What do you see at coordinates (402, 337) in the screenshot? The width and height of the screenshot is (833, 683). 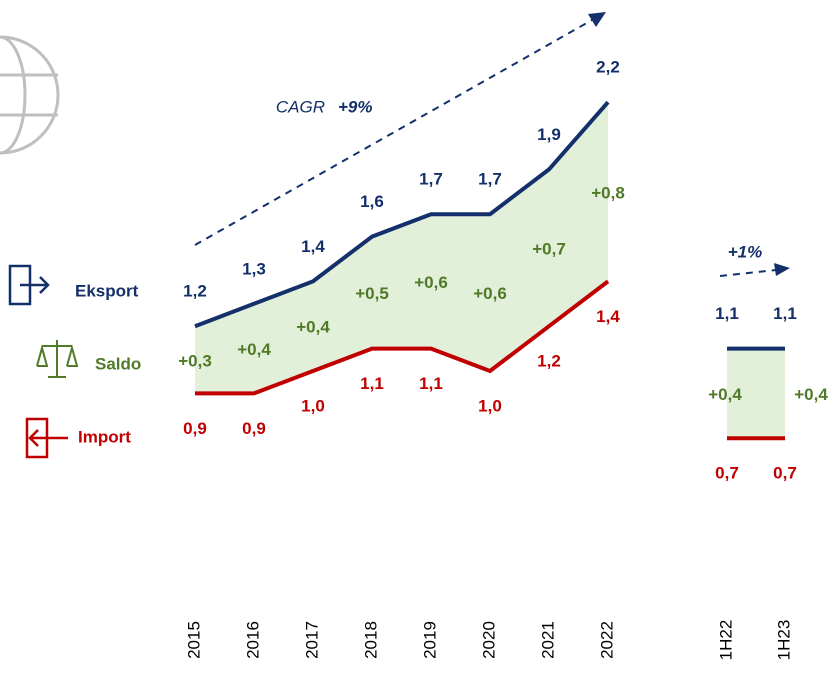 I see `series-line` at bounding box center [402, 337].